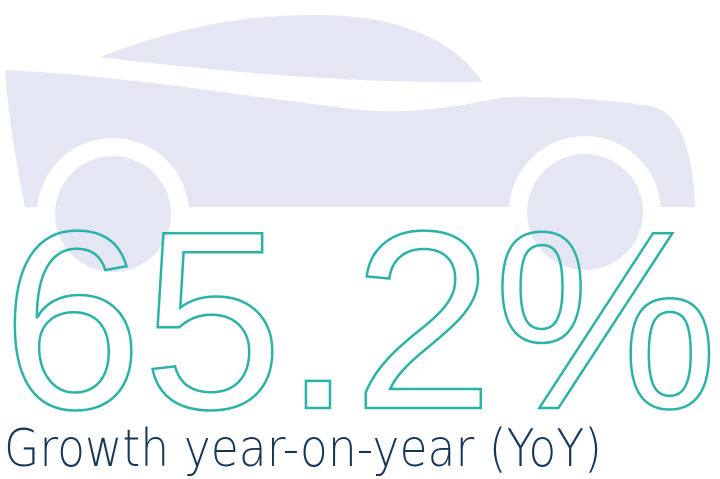  What do you see at coordinates (291, 48) in the screenshot?
I see `car-window` at bounding box center [291, 48].